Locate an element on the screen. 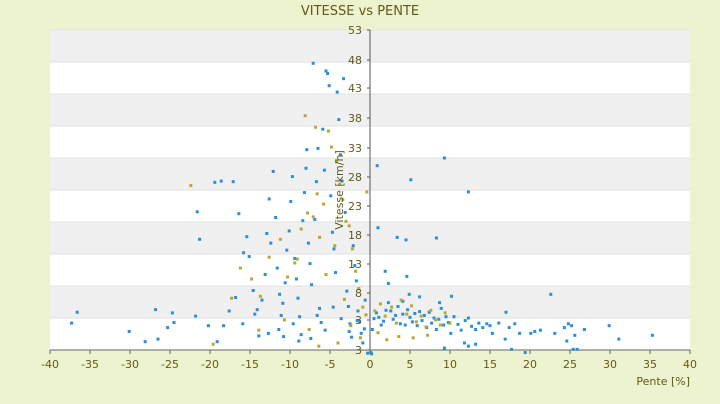 The width and height of the screenshot is (720, 404). y-tick-label: 38 is located at coordinates (355, 118).